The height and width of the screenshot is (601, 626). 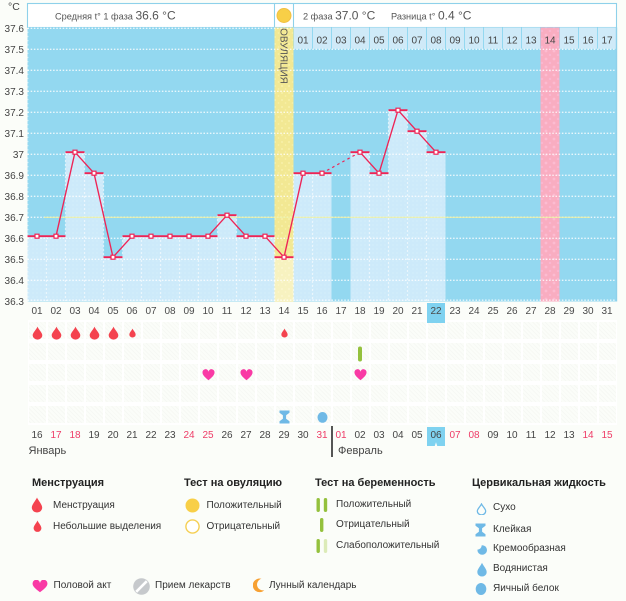 What do you see at coordinates (455, 41) in the screenshot?
I see `svg-text: 09` at bounding box center [455, 41].